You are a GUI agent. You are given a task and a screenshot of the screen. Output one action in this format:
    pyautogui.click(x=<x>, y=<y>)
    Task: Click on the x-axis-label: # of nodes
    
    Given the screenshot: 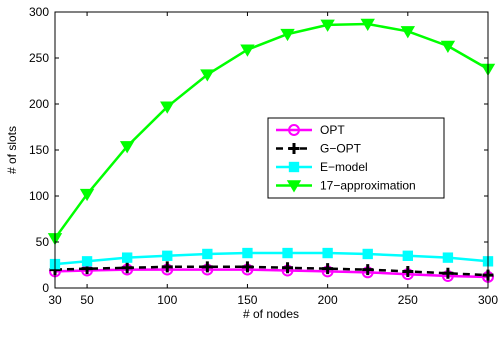 What is the action you would take?
    pyautogui.click(x=271, y=314)
    